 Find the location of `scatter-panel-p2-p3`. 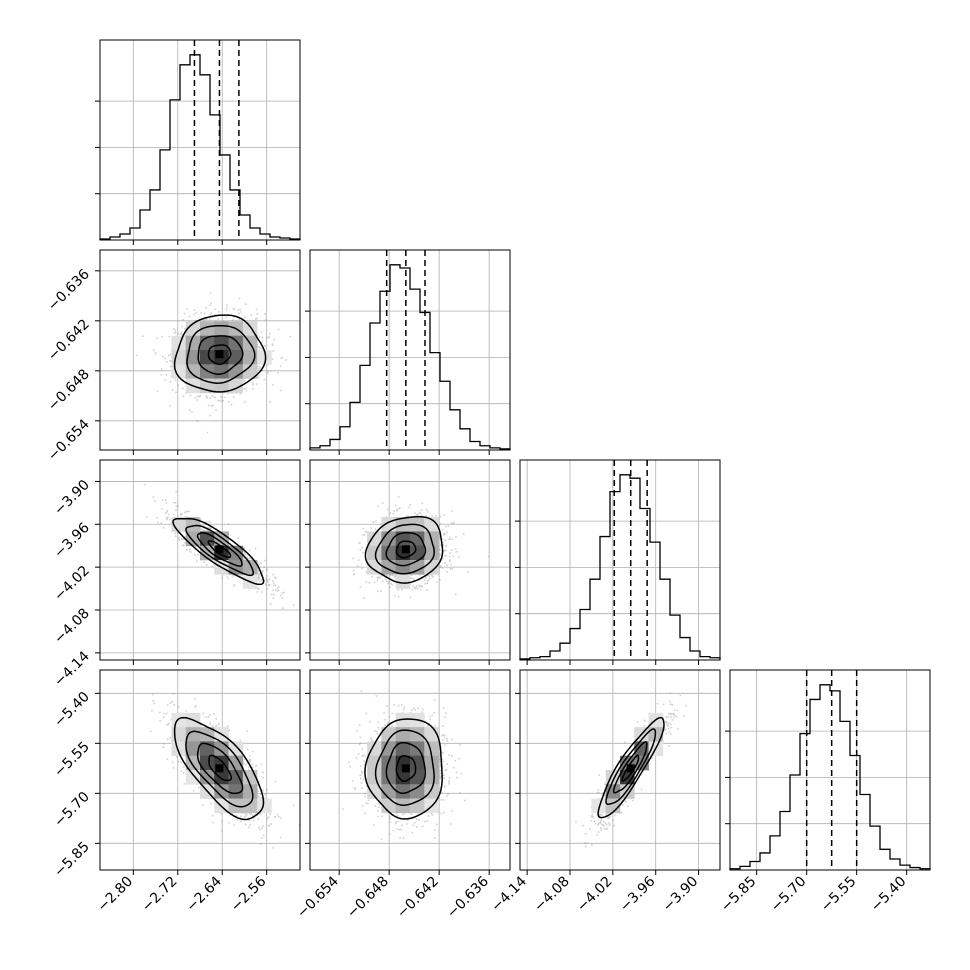

scatter-panel-p2-p3 is located at coordinates (408, 562).